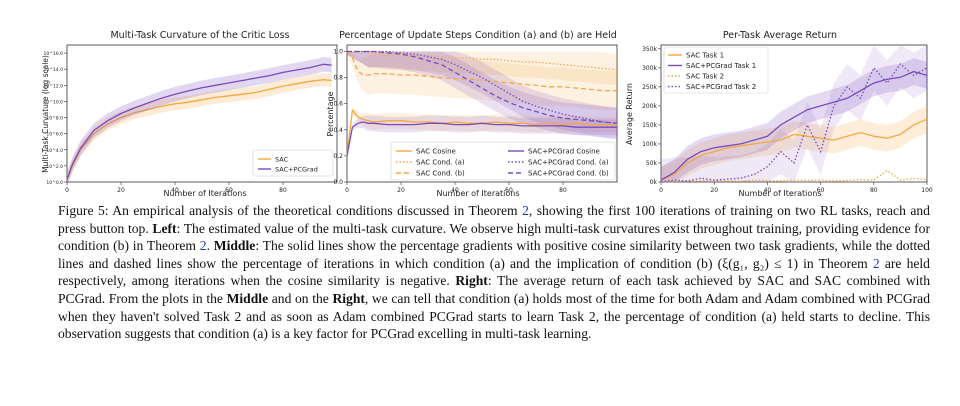 Image resolution: width=960 pixels, height=406 pixels. Describe the element at coordinates (300, 298) in the screenshot. I see `caption-p7: and on the` at that location.